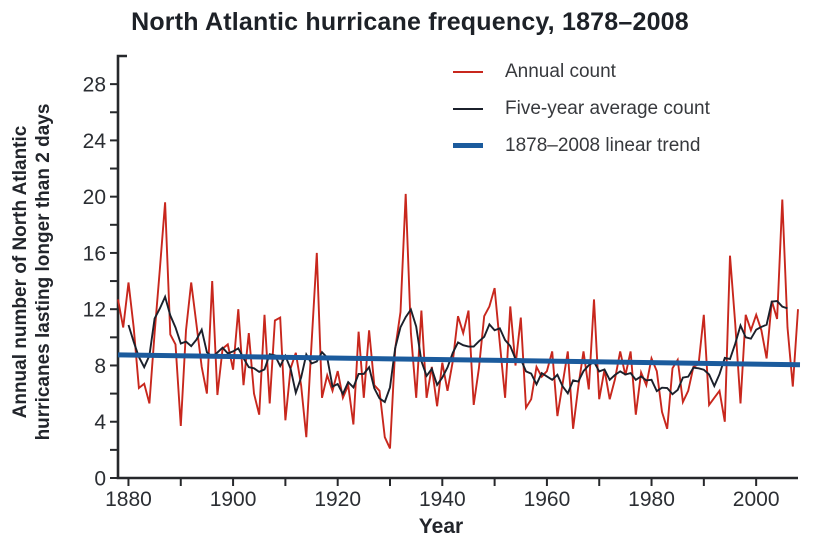 This screenshot has height=551, width=819. What do you see at coordinates (560, 71) in the screenshot?
I see `legend-label: Annual count` at bounding box center [560, 71].